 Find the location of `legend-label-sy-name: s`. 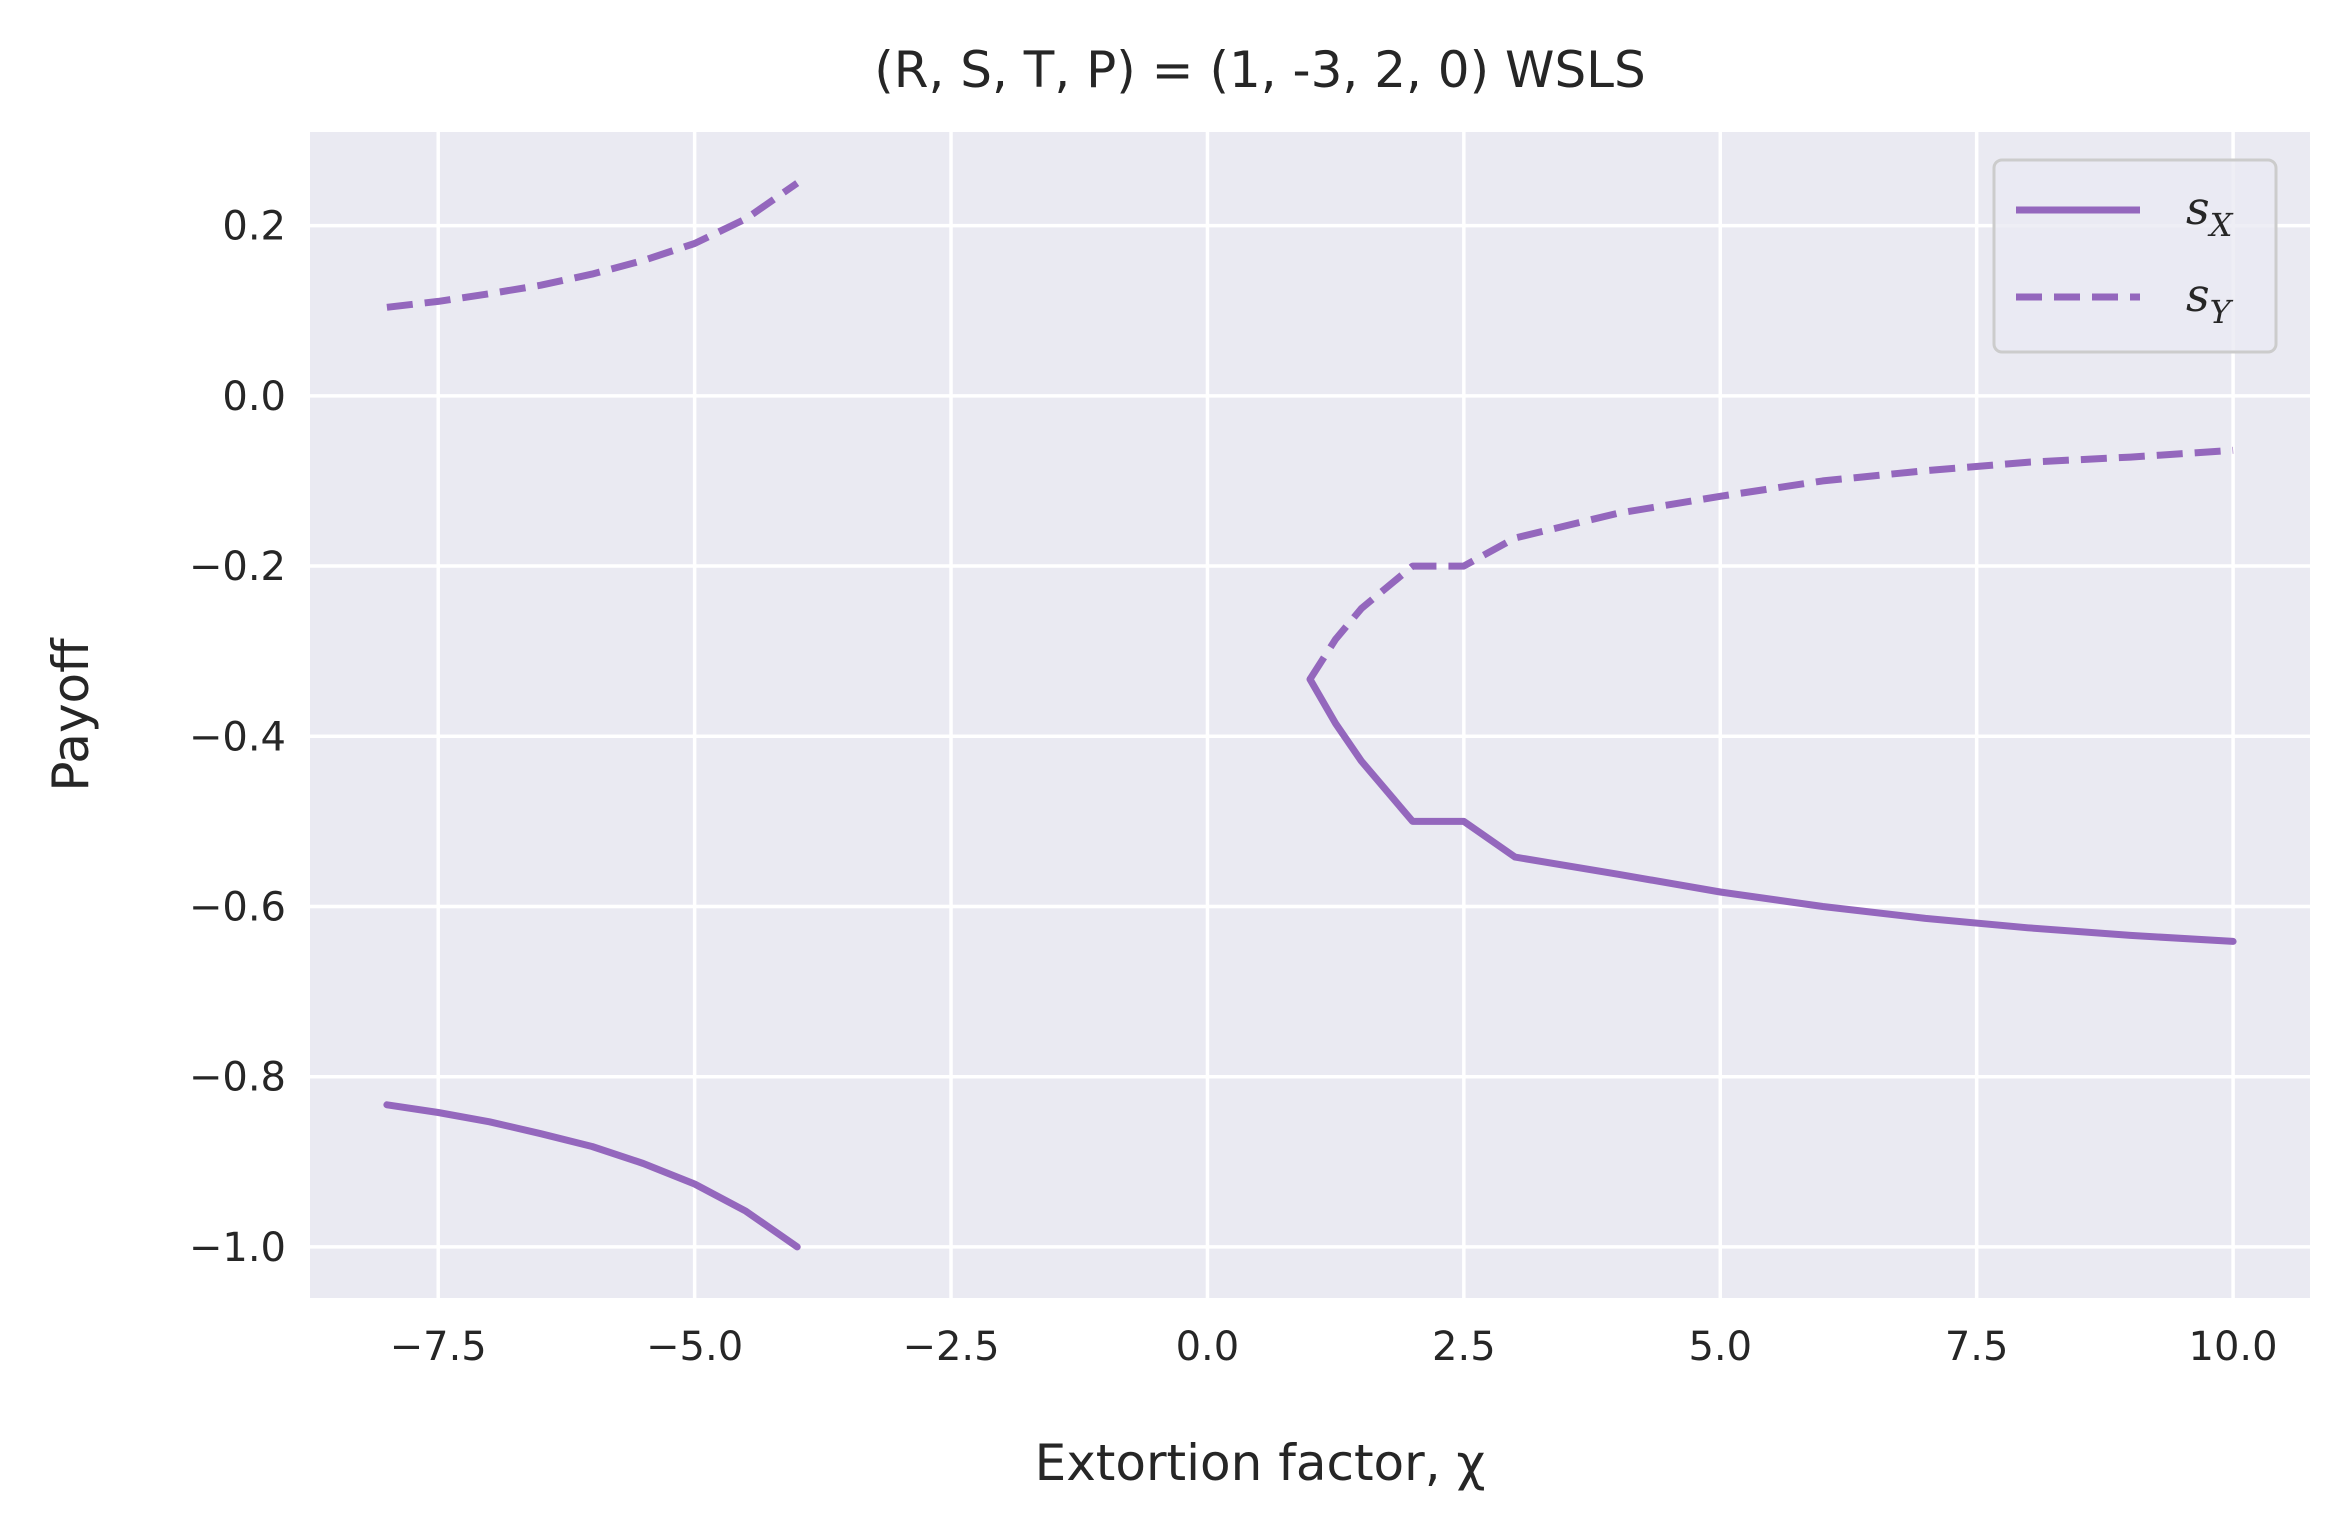

legend-label-sy-name: s is located at coordinates (2198, 295).